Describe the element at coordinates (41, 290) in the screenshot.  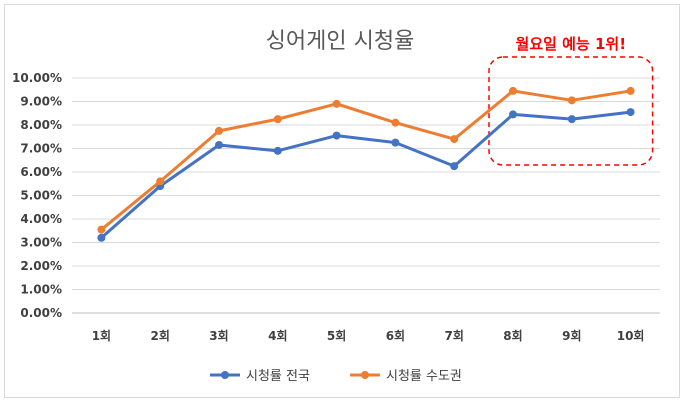
I see `y-tick-label: 1.00%` at that location.